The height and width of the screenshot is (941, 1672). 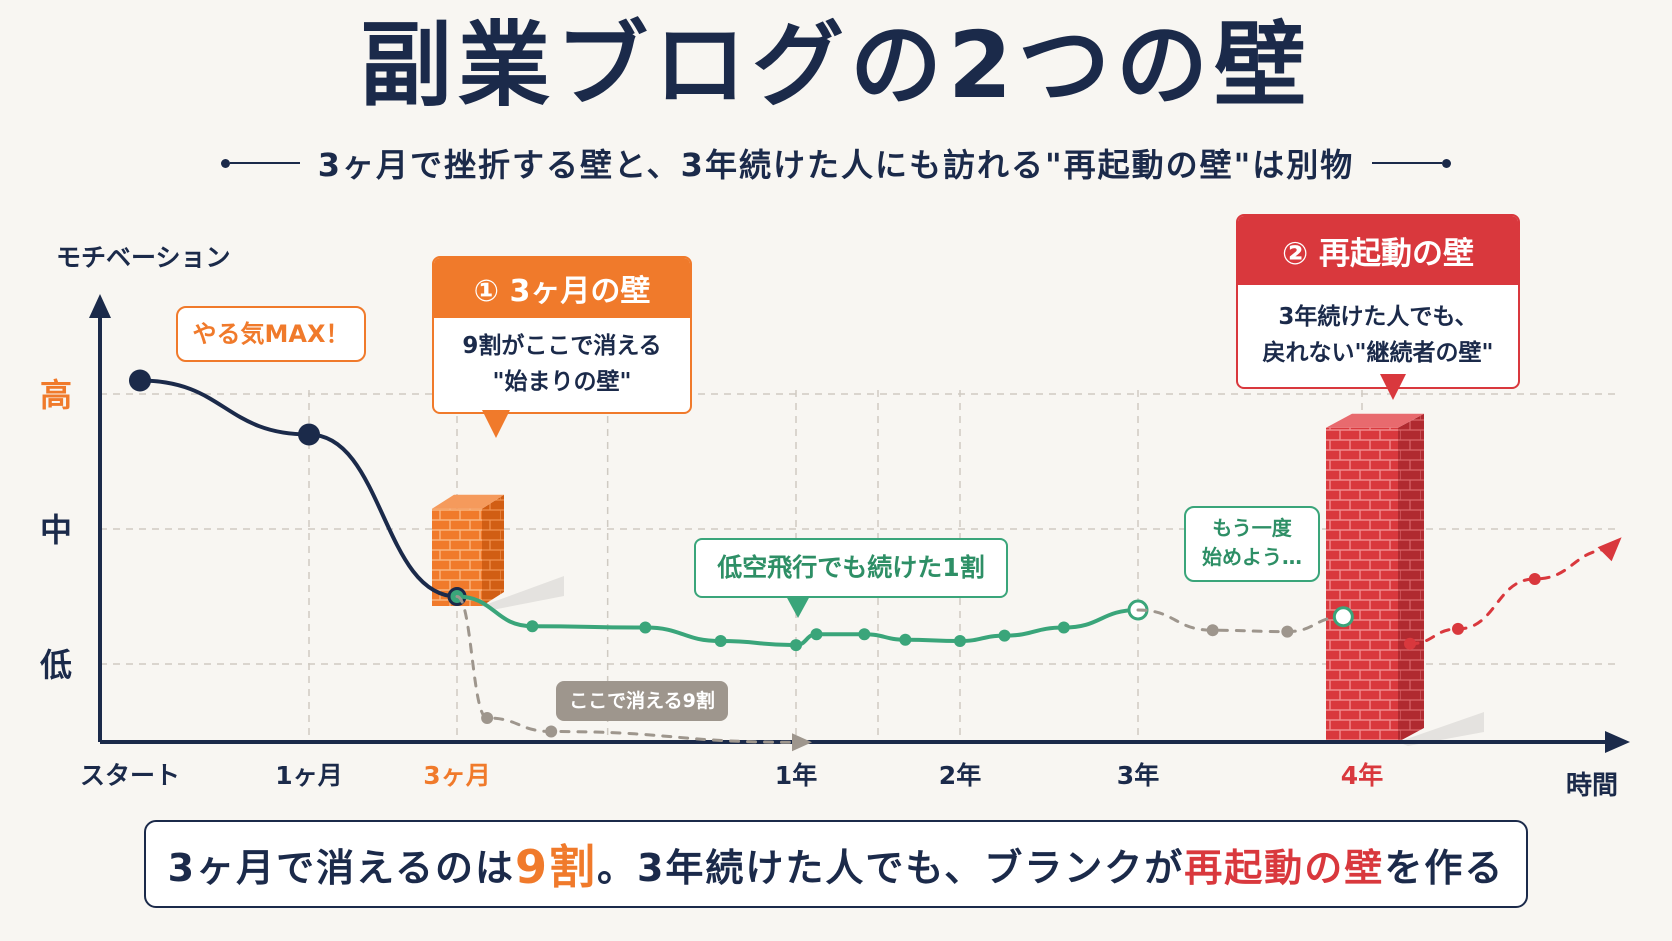 What do you see at coordinates (1378, 353) in the screenshot?
I see `wall2-line: 戻れない"継続者の壁"` at bounding box center [1378, 353].